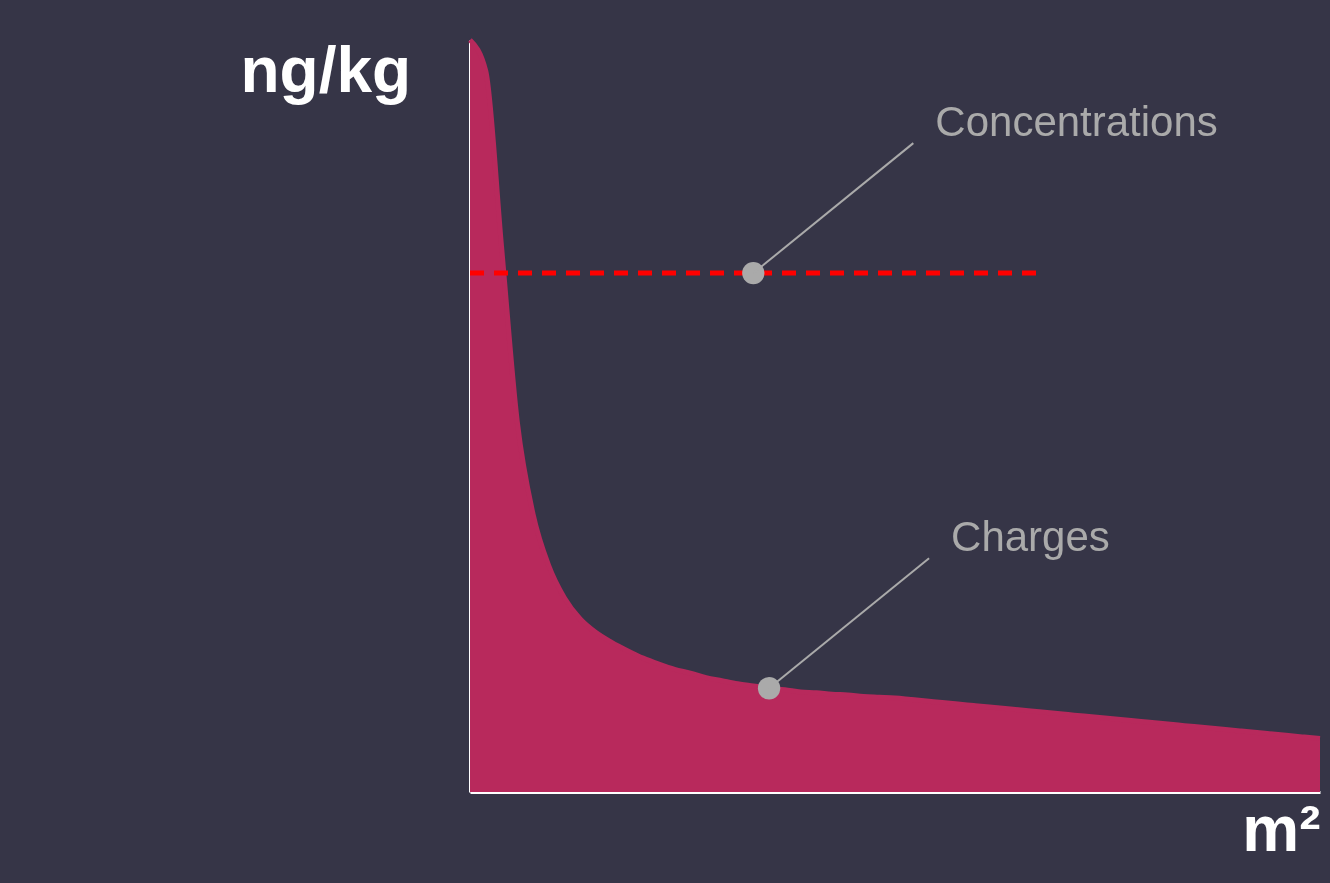 The height and width of the screenshot is (883, 1330). I want to click on x-axis-title: m², so click(1281, 828).